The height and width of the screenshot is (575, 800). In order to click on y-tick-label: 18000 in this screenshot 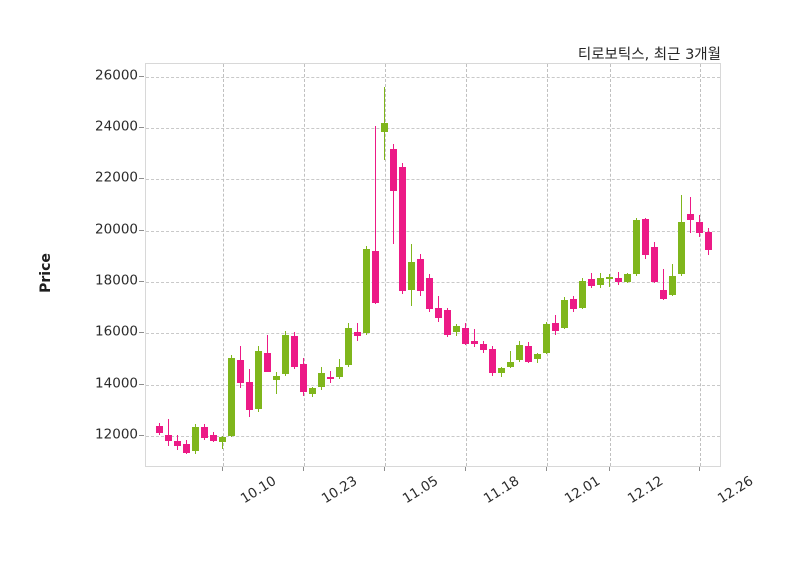, I will do `click(116, 280)`.